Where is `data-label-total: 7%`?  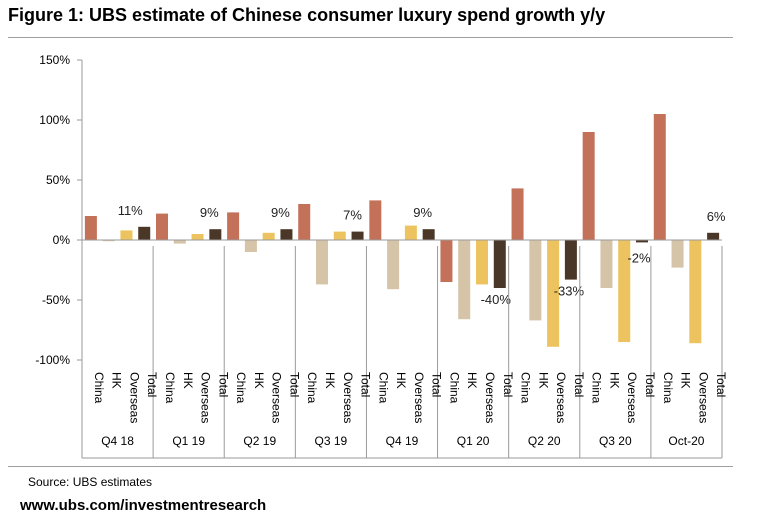
data-label-total: 7% is located at coordinates (352, 215).